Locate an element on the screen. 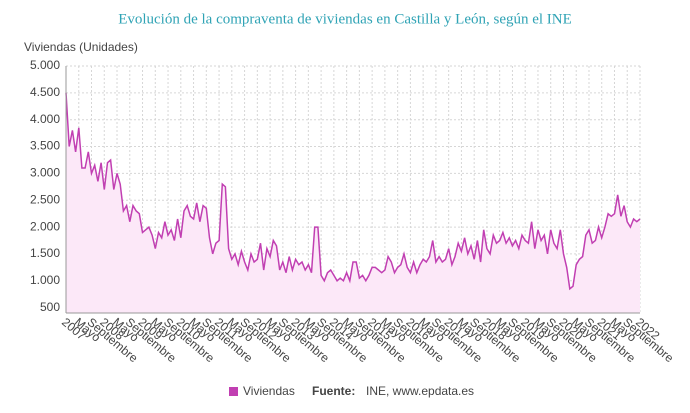 This screenshot has width=690, height=413. y-tick-label: 1.500 is located at coordinates (45, 253).